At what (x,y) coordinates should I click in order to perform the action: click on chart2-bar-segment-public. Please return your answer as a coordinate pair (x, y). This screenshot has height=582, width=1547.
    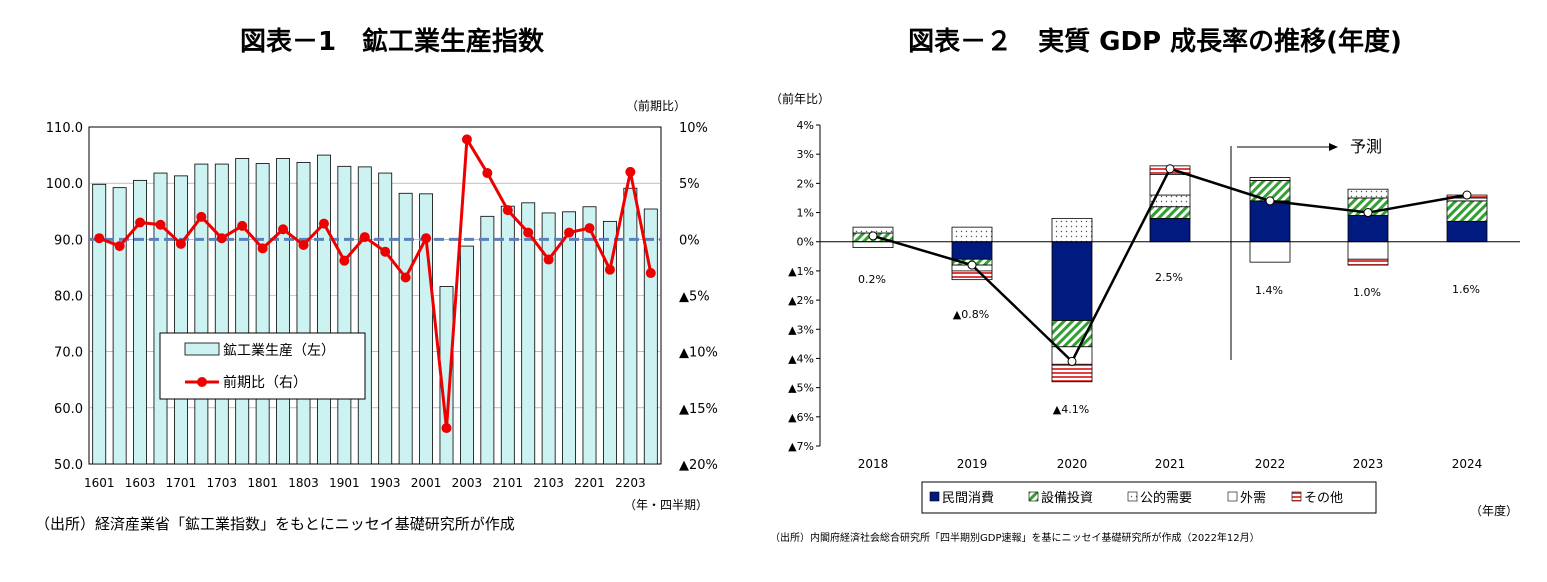
    Looking at the image, I should click on (1072, 230).